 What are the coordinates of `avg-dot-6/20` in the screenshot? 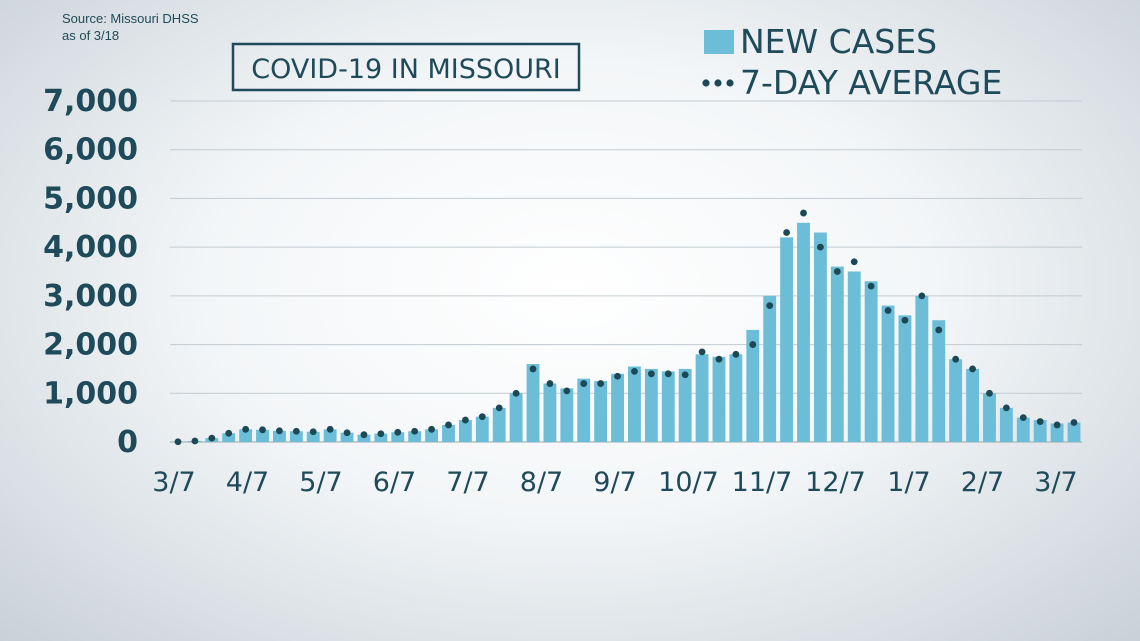 It's located at (431, 429).